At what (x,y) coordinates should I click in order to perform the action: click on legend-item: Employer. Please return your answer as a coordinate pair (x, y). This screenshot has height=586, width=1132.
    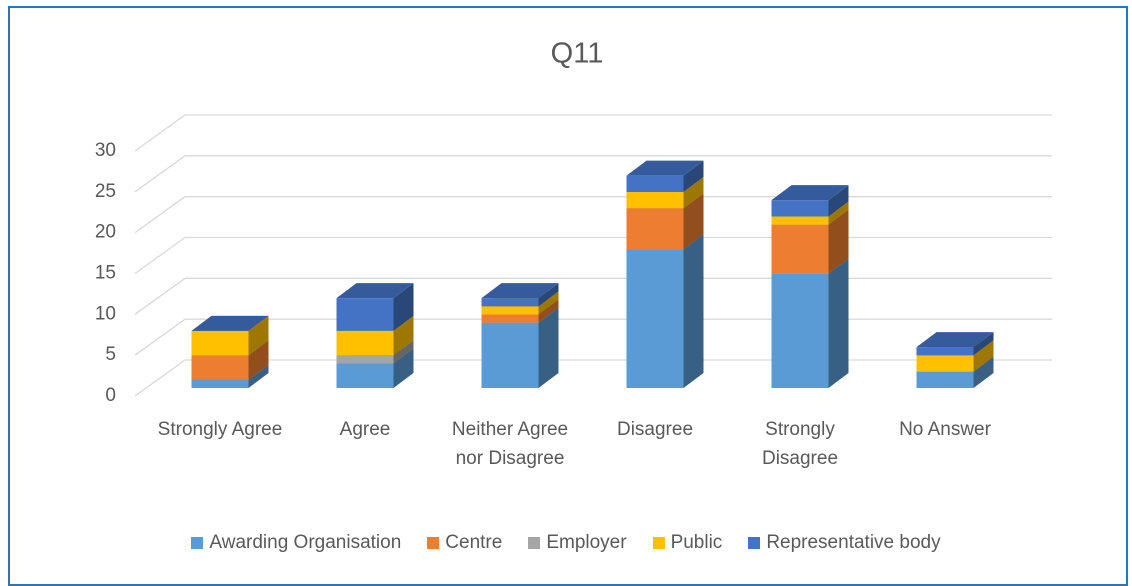
    Looking at the image, I should click on (577, 543).